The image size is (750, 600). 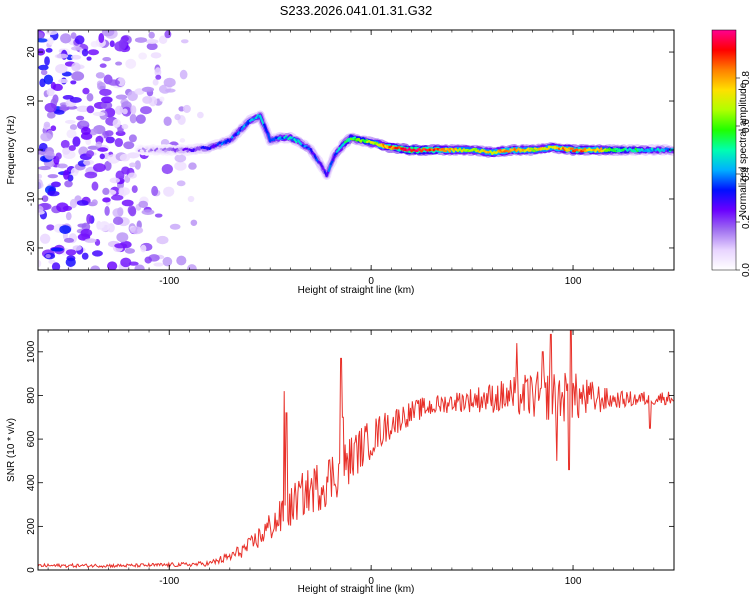 What do you see at coordinates (745, 222) in the screenshot?
I see `colorbar-tick-label: 0.2` at bounding box center [745, 222].